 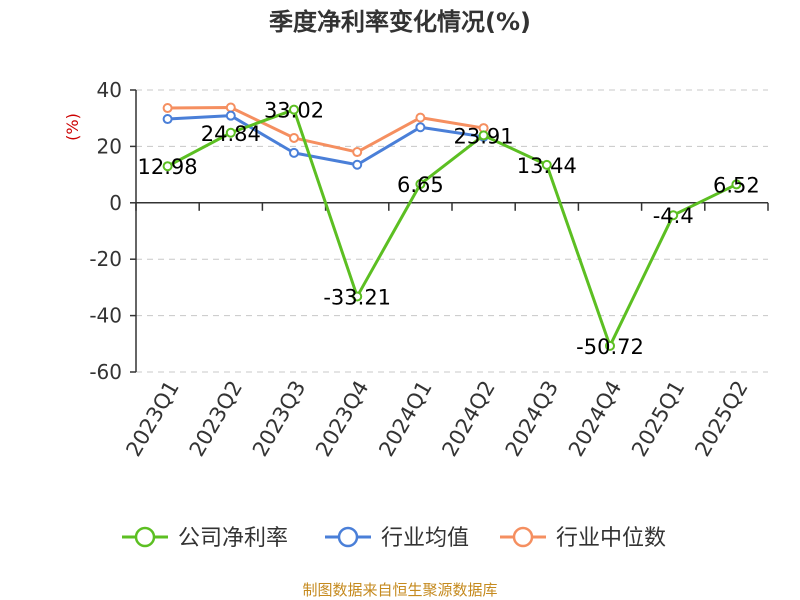 I want to click on x-tick-label: 2025Q1, so click(x=658, y=419).